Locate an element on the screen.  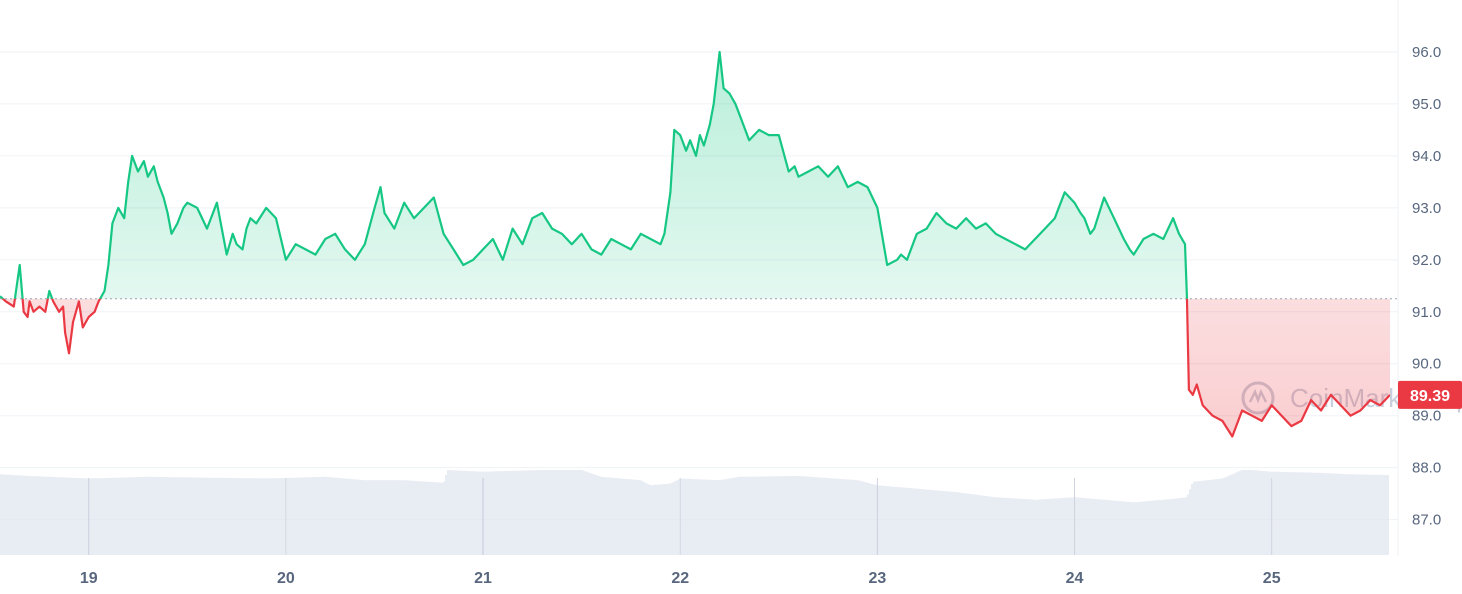
y-tick-label: 94.0 is located at coordinates (1426, 156).